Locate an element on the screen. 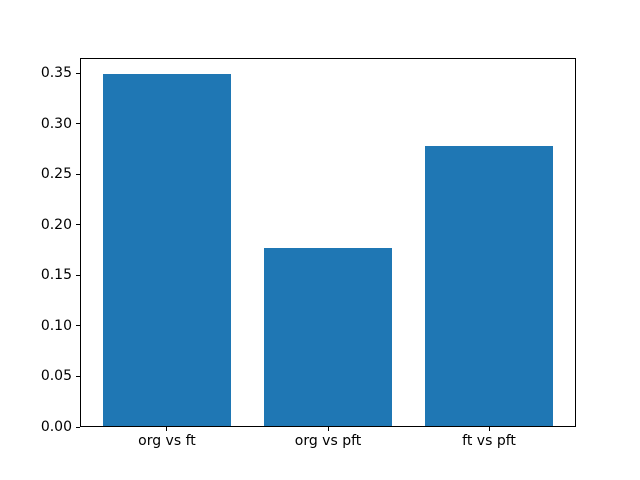  bar-ft-vs-pft is located at coordinates (489, 285).